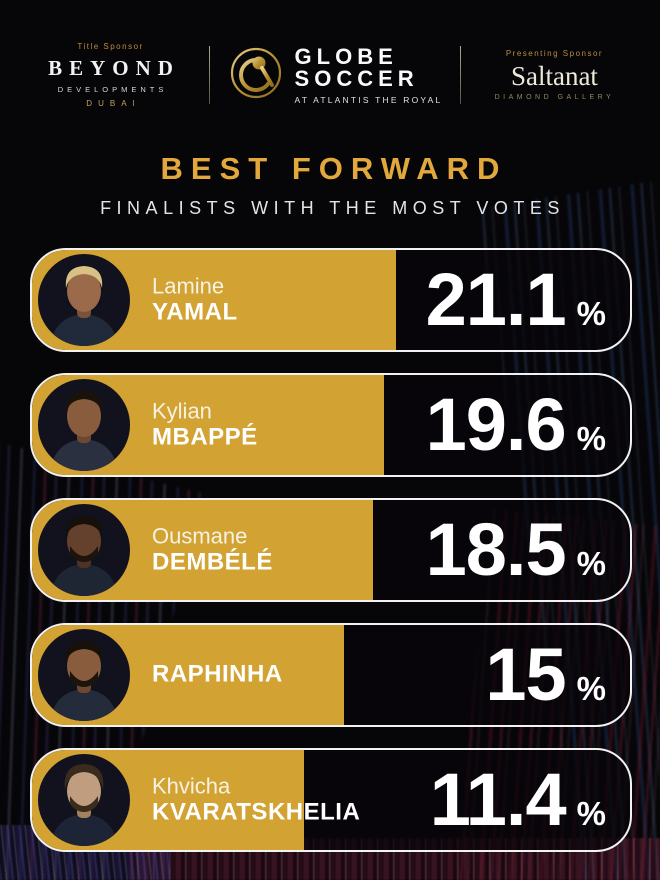 The height and width of the screenshot is (880, 660). What do you see at coordinates (191, 786) in the screenshot?
I see `player-first-name: Khvicha` at bounding box center [191, 786].